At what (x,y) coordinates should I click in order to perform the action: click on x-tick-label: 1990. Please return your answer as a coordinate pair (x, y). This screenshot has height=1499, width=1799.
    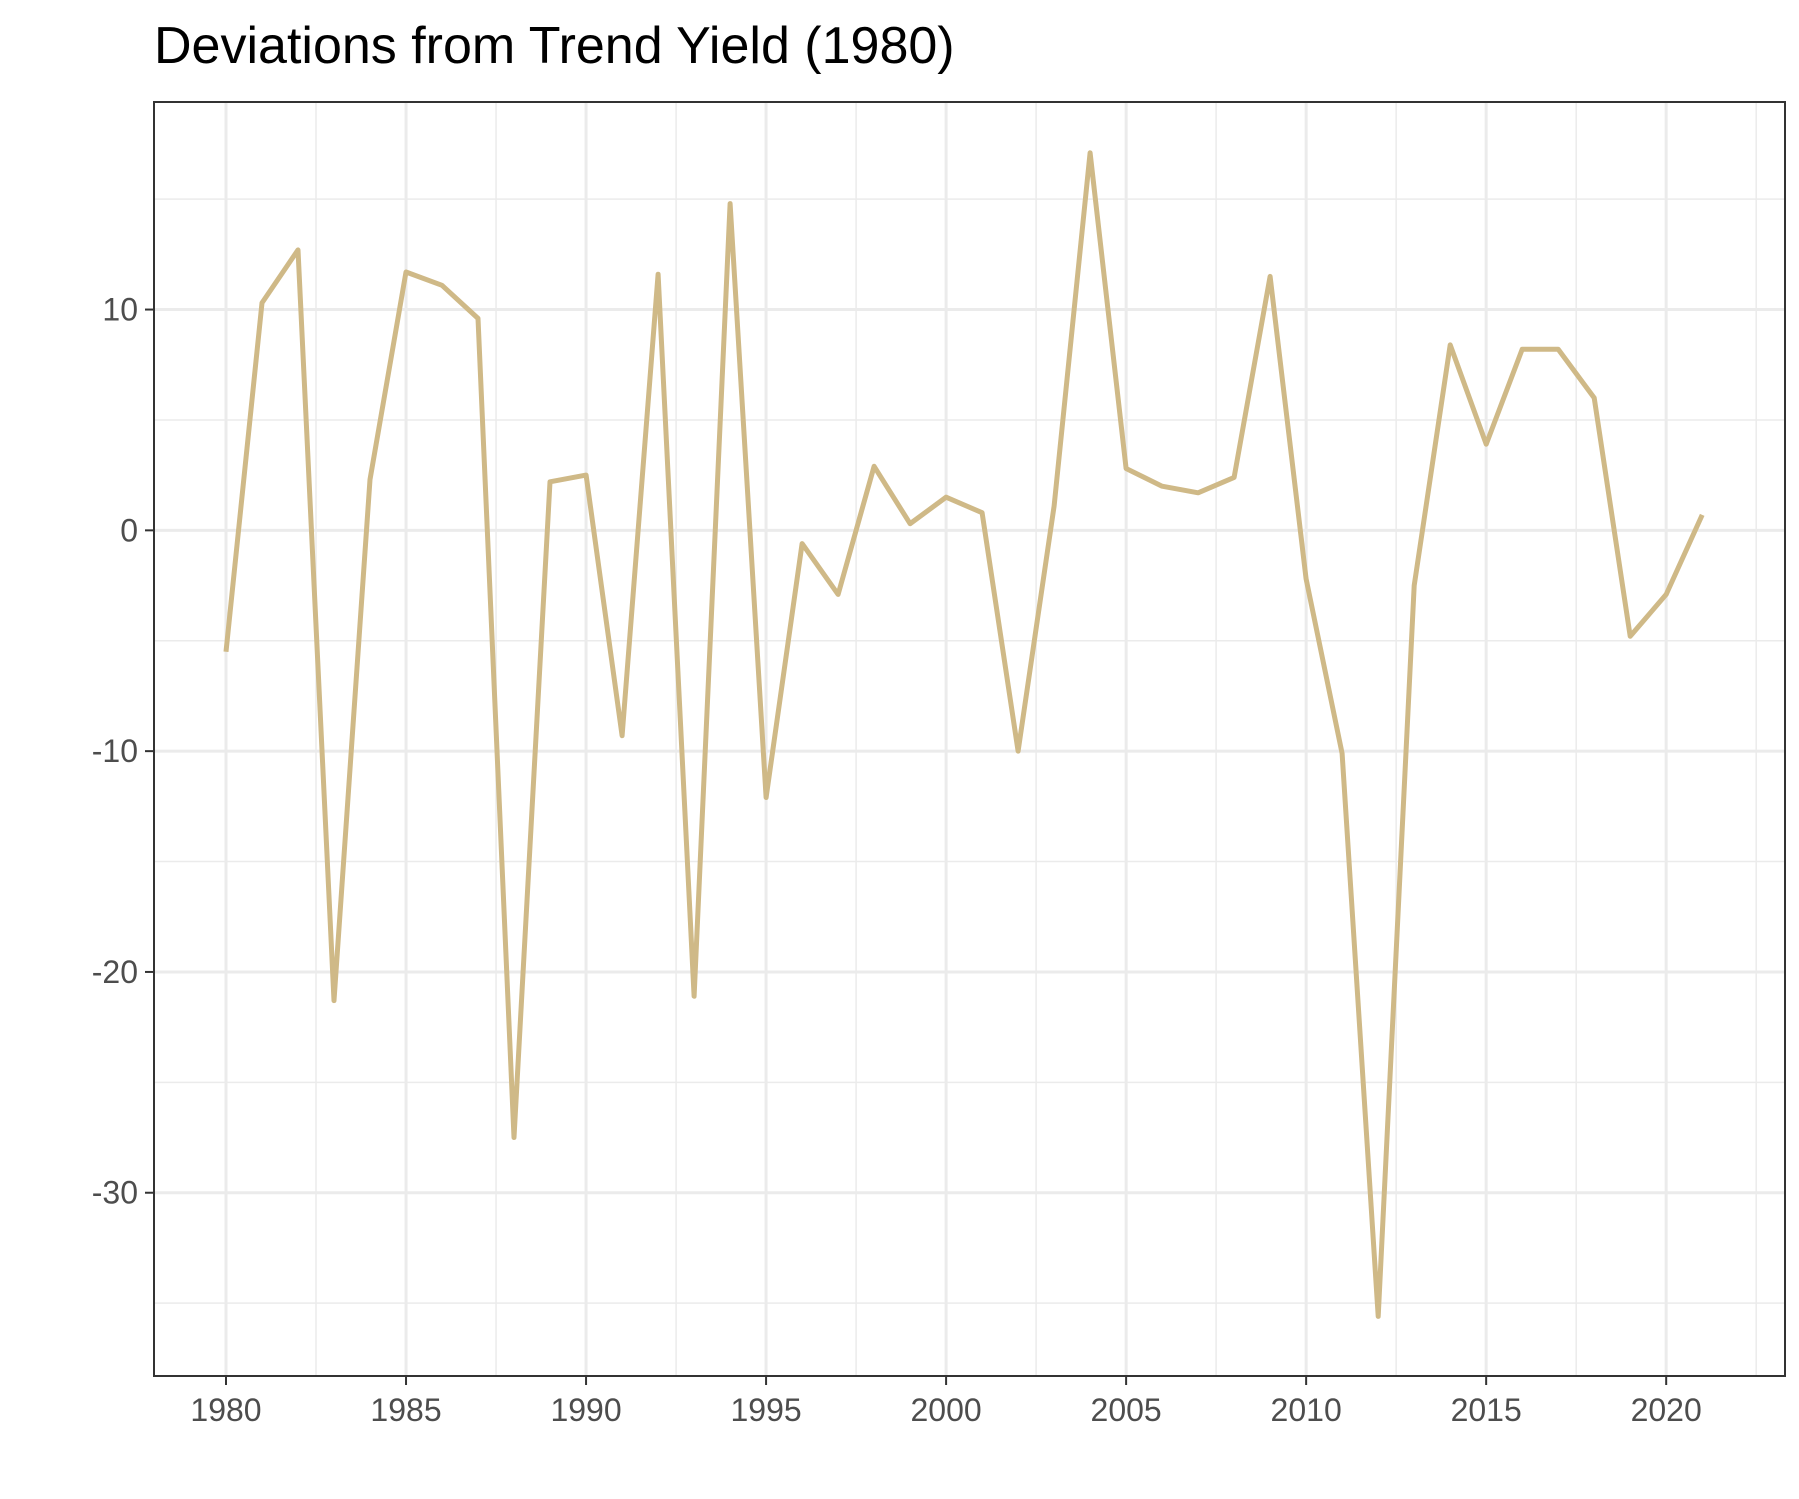
    Looking at the image, I should click on (585, 1410).